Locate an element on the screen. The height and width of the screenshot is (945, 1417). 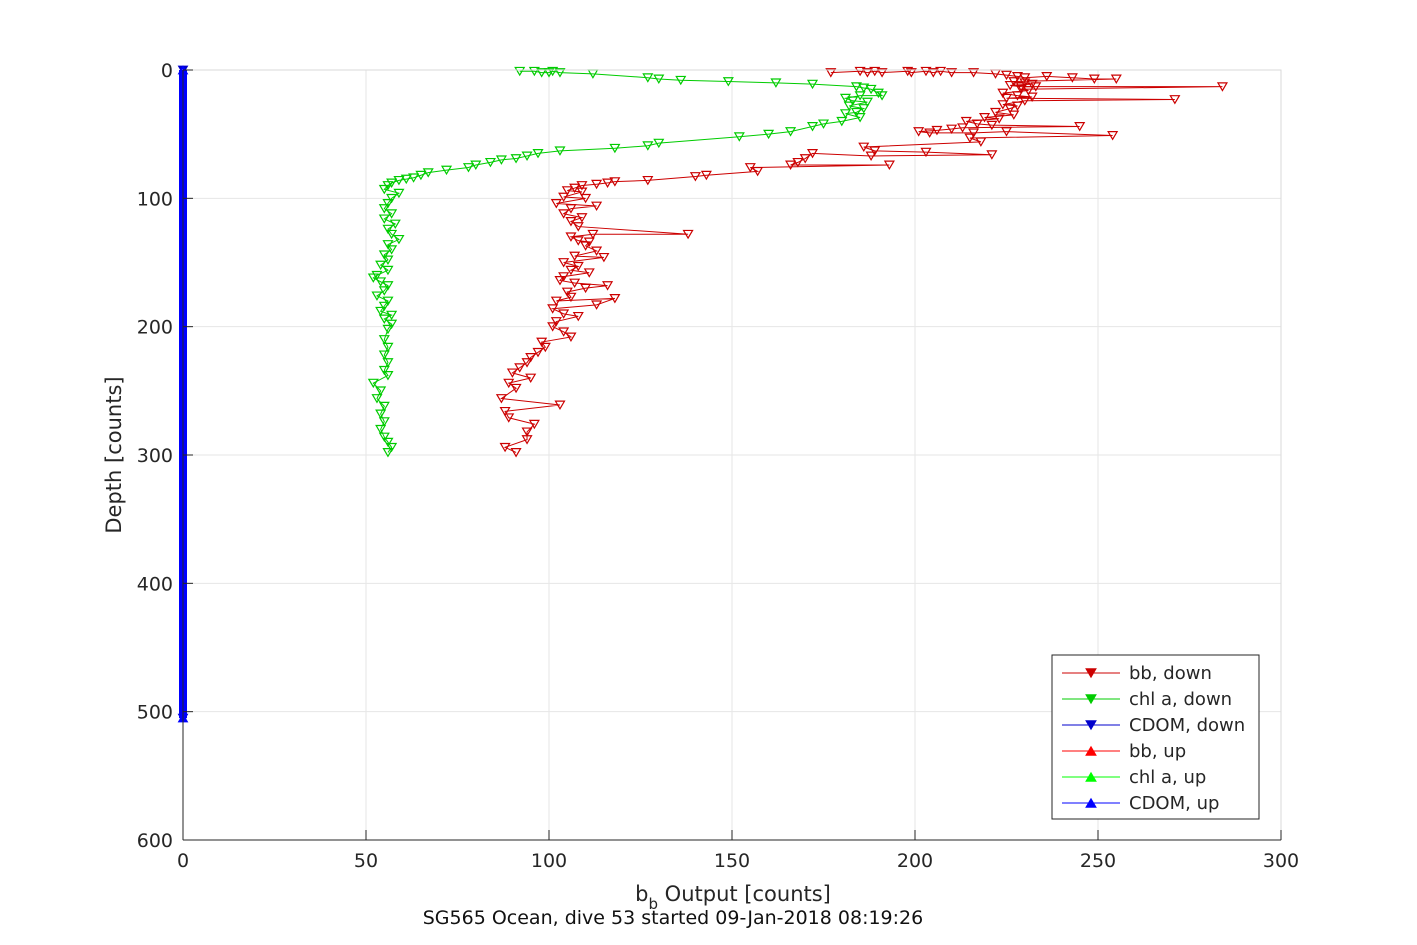
x-axis-label-main: b is located at coordinates (641, 894).